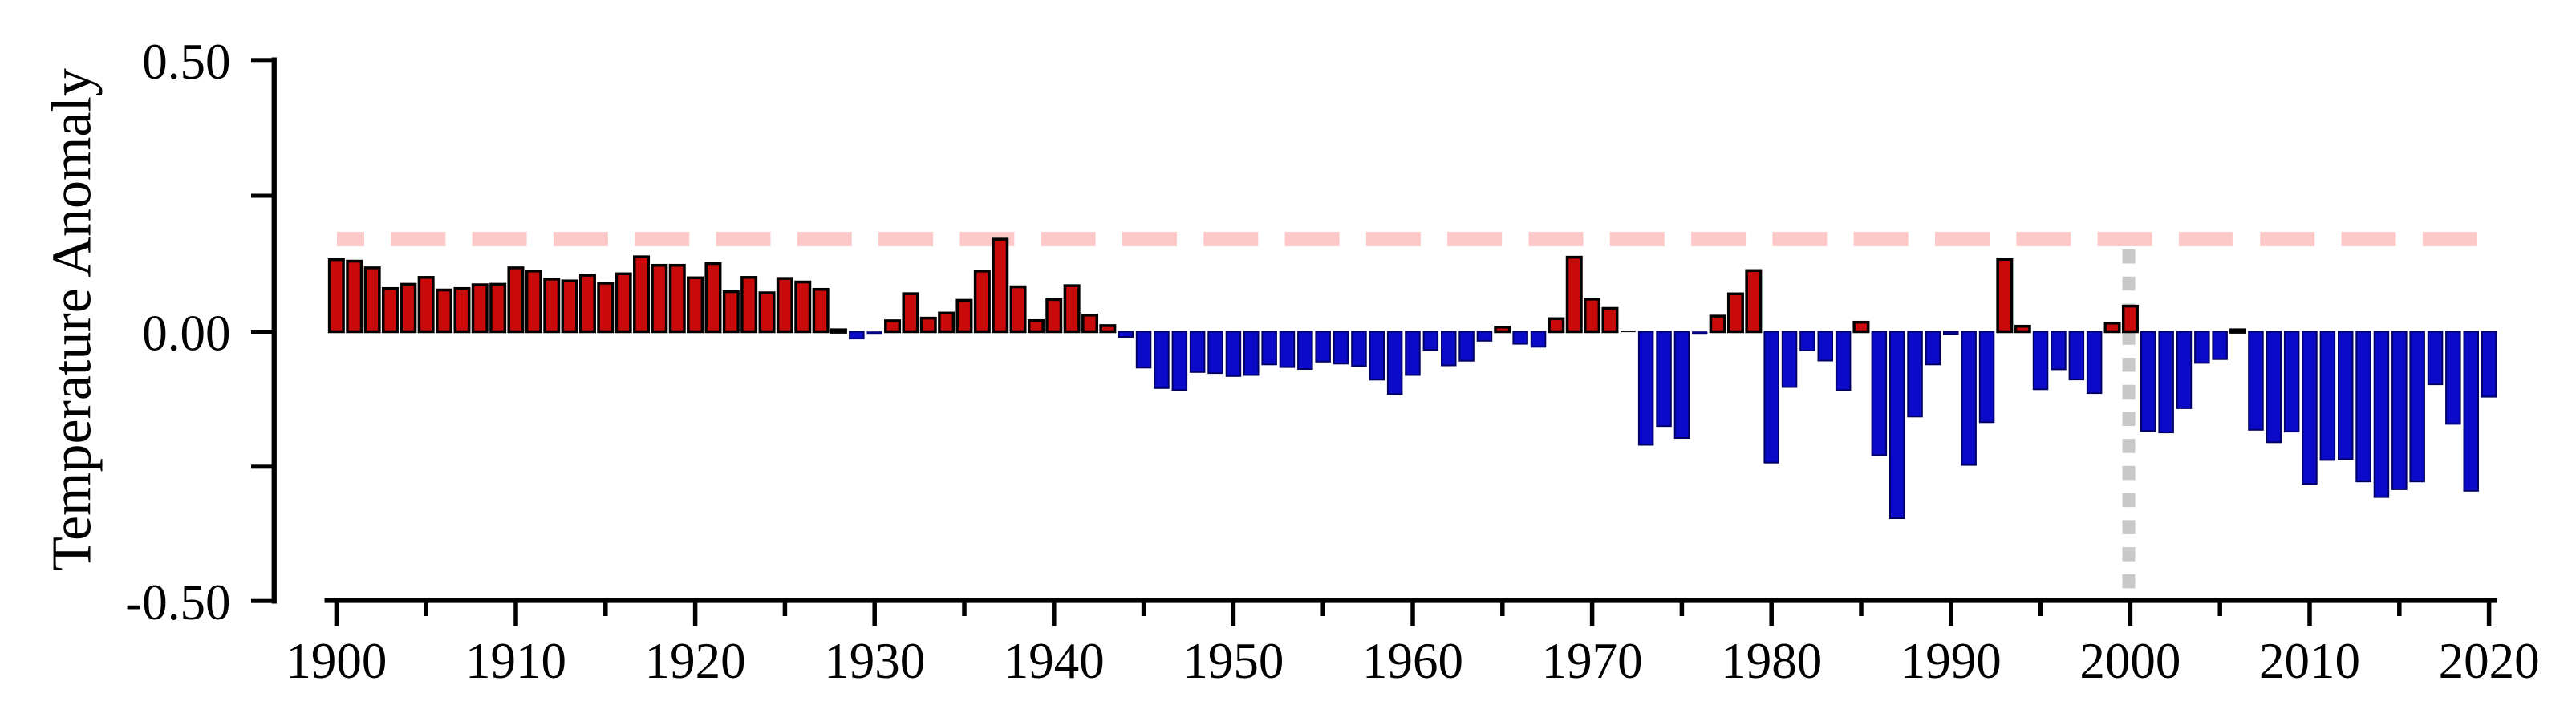 The height and width of the screenshot is (726, 2576). Describe the element at coordinates (515, 661) in the screenshot. I see `svg-text: 1910` at that location.